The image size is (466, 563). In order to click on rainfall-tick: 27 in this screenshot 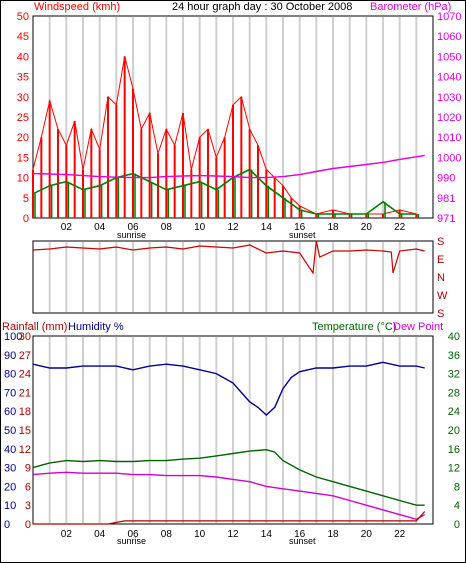, I will do `click(25, 356)`.